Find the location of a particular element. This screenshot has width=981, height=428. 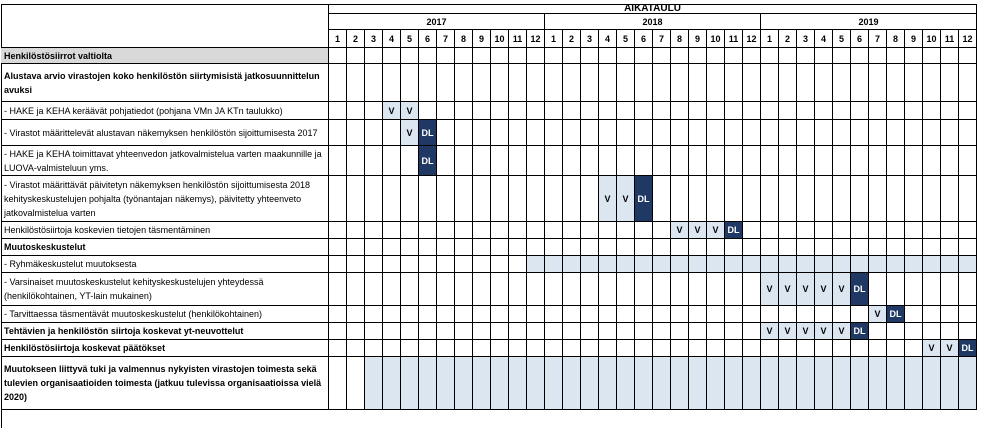

month-header: 4 is located at coordinates (608, 39).